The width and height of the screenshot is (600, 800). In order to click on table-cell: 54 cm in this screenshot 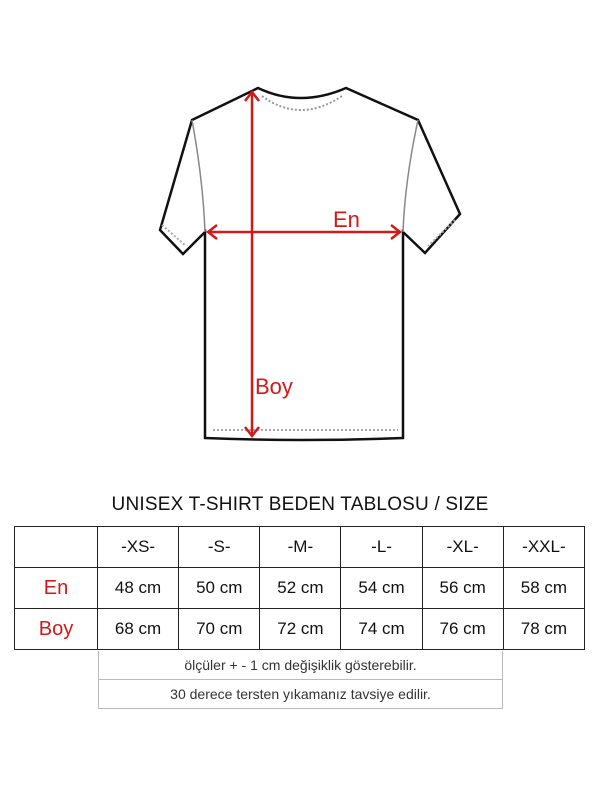, I will do `click(381, 588)`.